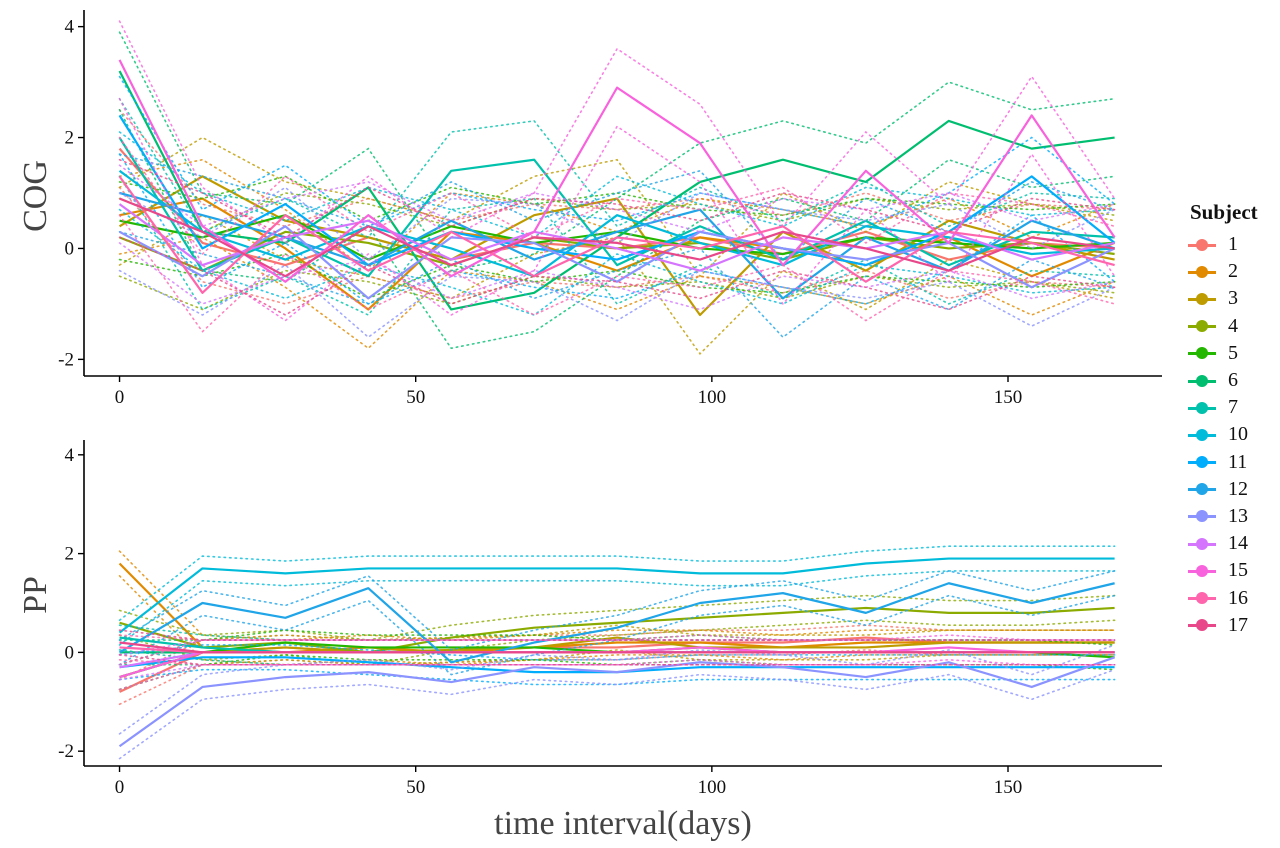 The image size is (1280, 848). I want to click on legend-item: 11, so click(1232, 462).